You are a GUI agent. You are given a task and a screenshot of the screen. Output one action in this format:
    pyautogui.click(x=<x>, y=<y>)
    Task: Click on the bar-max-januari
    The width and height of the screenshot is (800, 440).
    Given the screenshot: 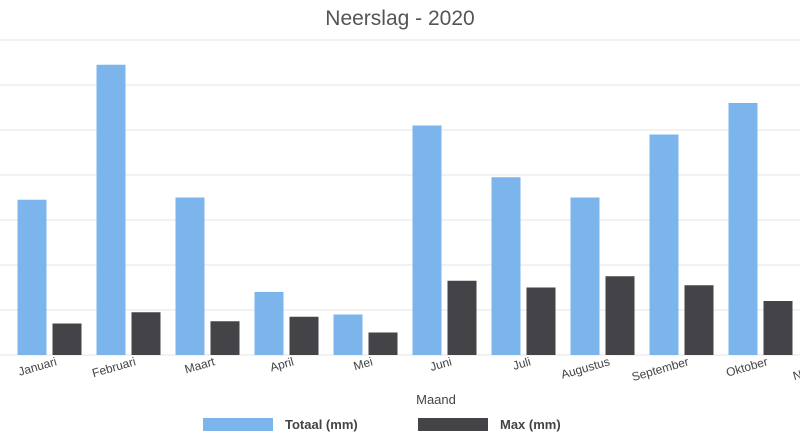 What is the action you would take?
    pyautogui.click(x=67, y=339)
    